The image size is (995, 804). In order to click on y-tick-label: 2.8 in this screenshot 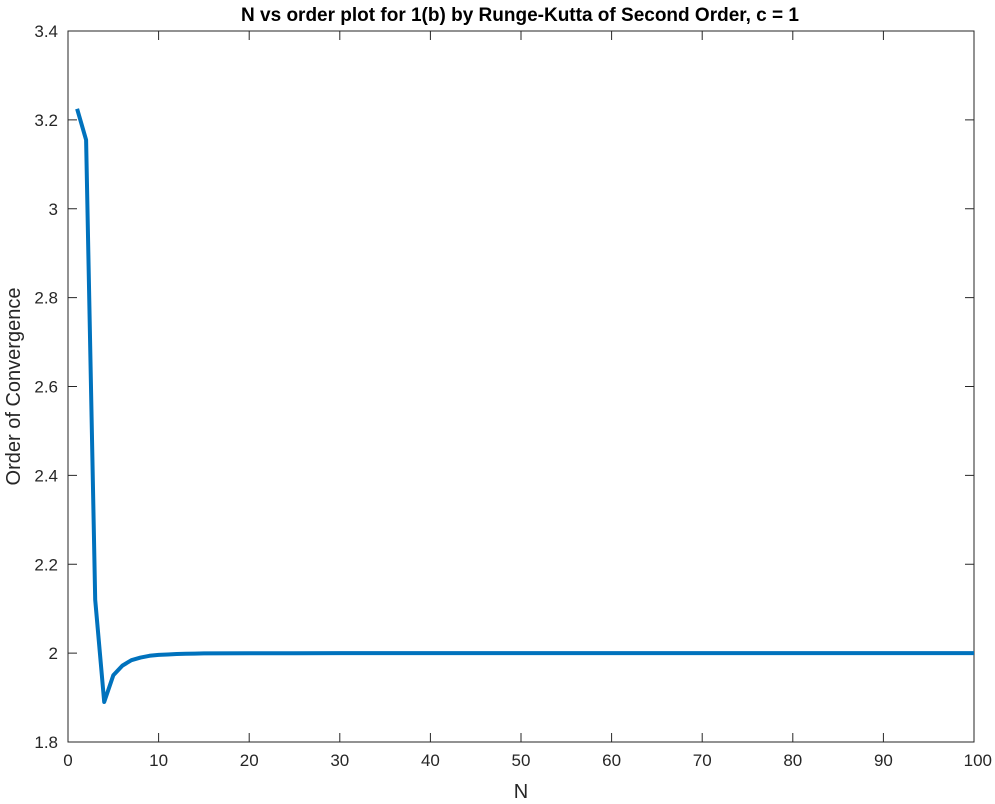, I will do `click(46, 298)`.